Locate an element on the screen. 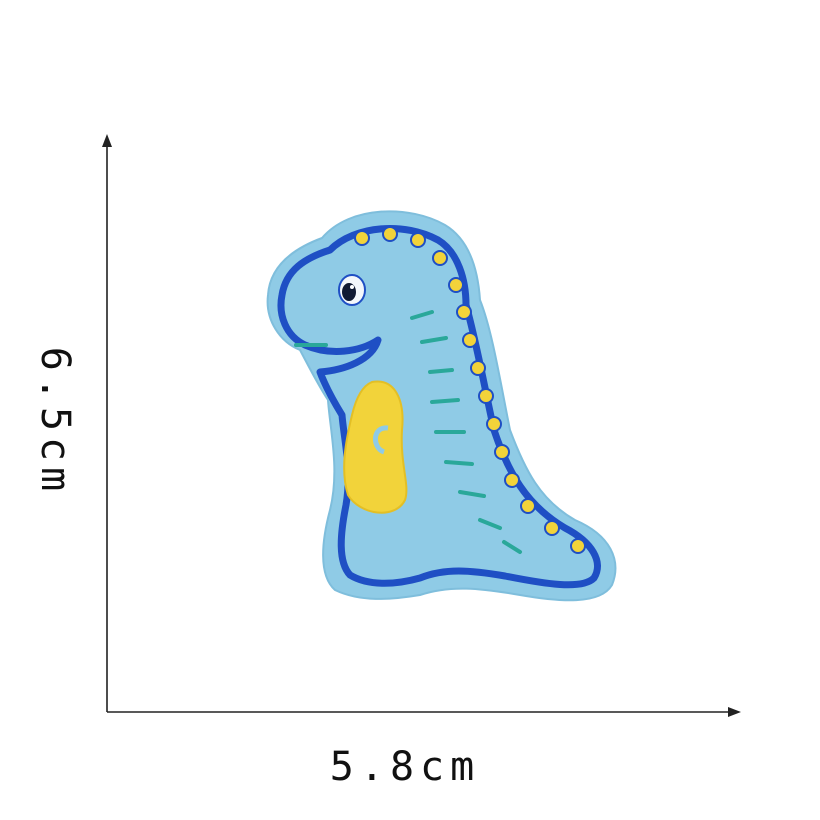  eye-icon is located at coordinates (349, 292).